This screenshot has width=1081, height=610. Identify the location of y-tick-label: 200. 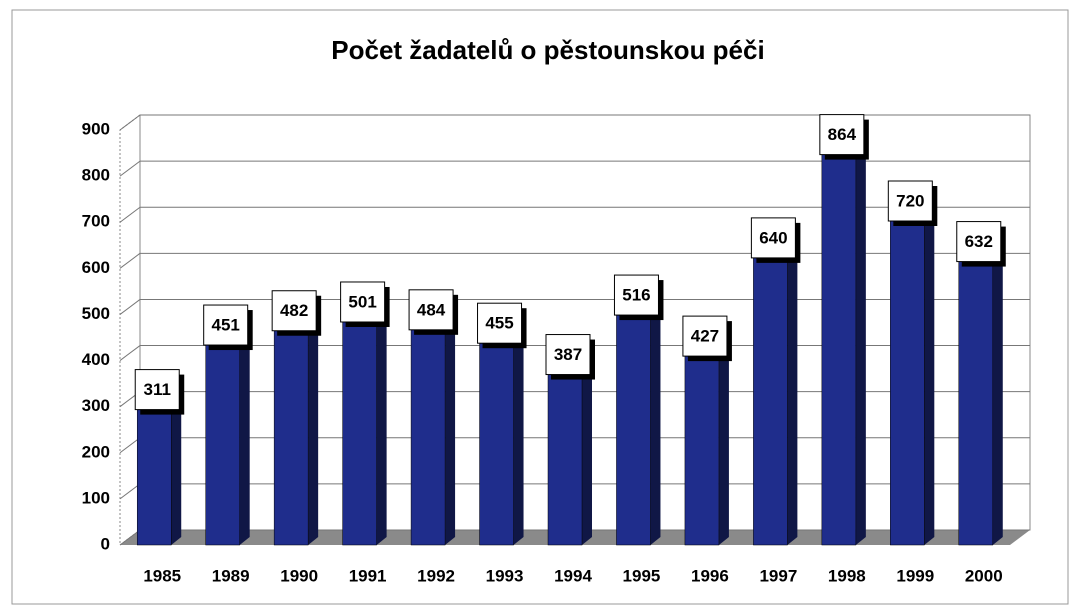
(96, 451).